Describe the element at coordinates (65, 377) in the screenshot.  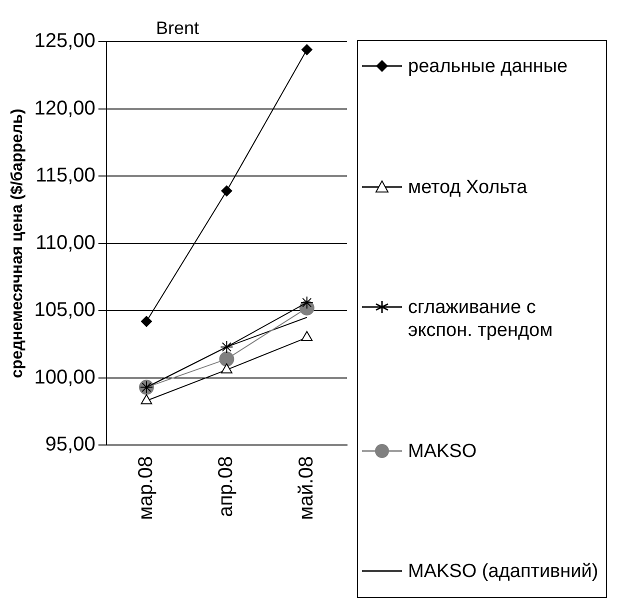
I see `y-tick-label: 100,00` at that location.